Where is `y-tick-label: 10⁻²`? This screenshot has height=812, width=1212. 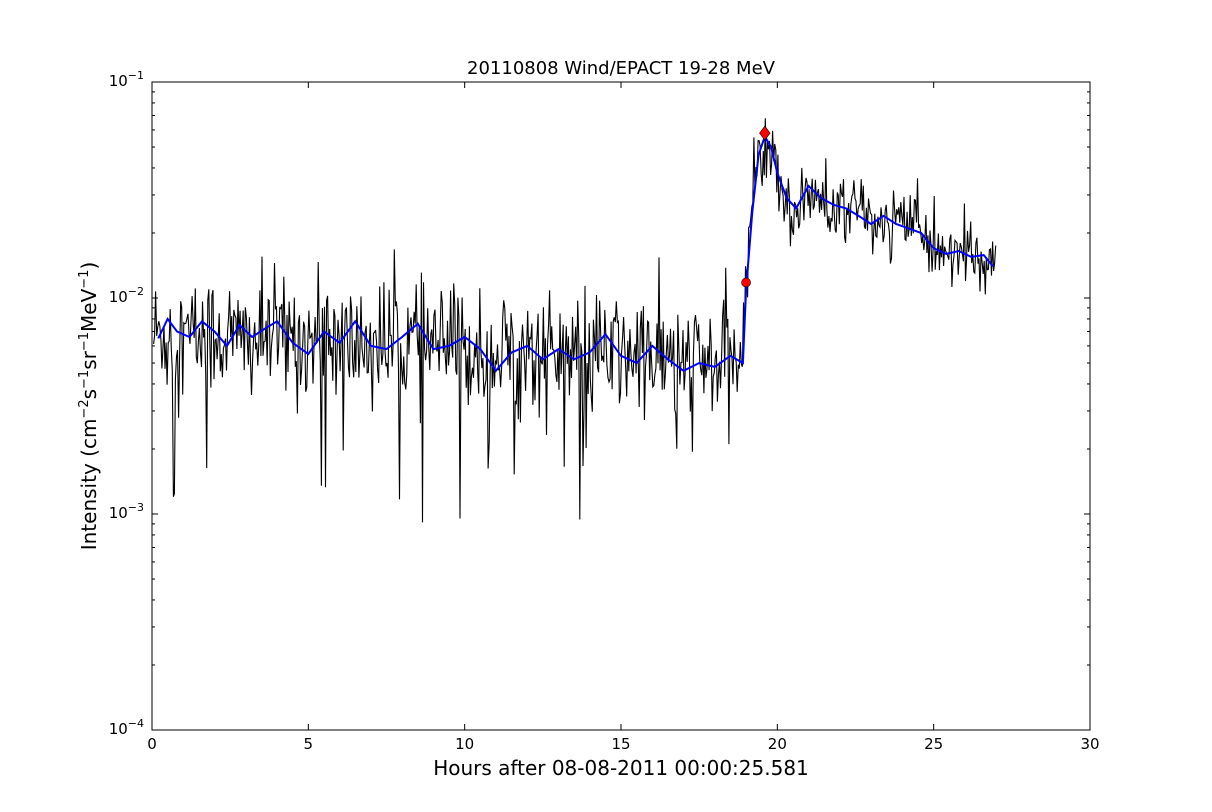
y-tick-label: 10⁻² is located at coordinates (126, 295).